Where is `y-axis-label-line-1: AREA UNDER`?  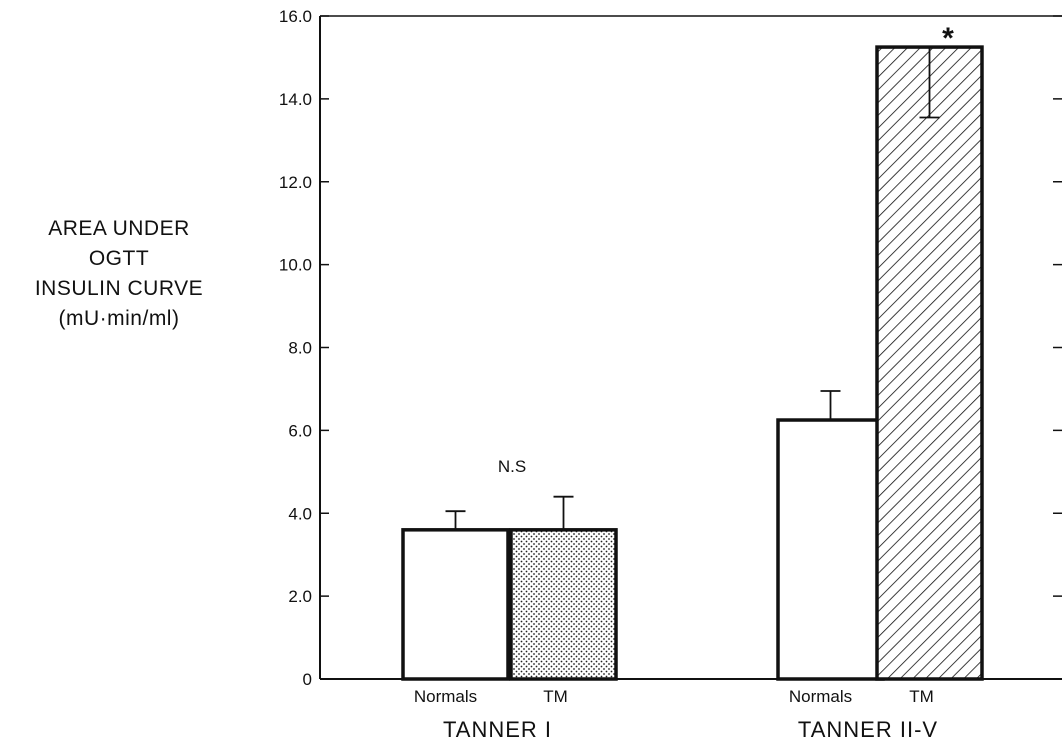 y-axis-label-line-1: AREA UNDER is located at coordinates (119, 228).